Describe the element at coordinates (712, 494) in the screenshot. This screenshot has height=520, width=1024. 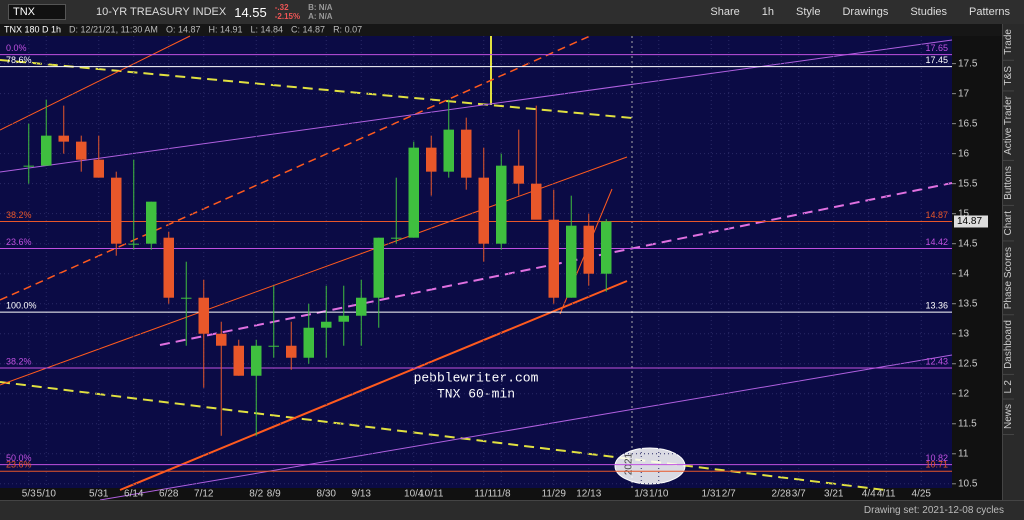
I see `x-tick-label: 1/31` at that location.